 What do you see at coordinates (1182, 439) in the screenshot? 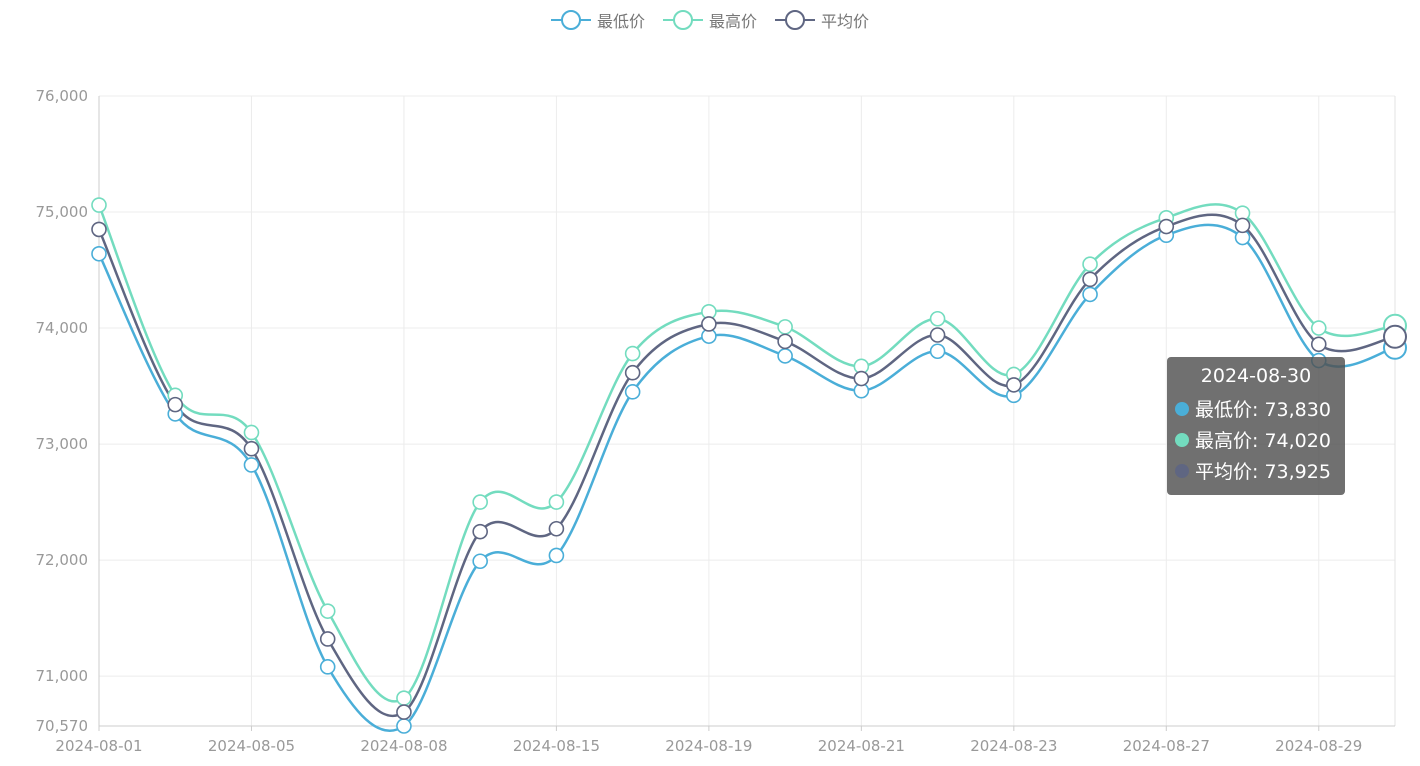
I see `tooltip-max-price-icon` at bounding box center [1182, 439].